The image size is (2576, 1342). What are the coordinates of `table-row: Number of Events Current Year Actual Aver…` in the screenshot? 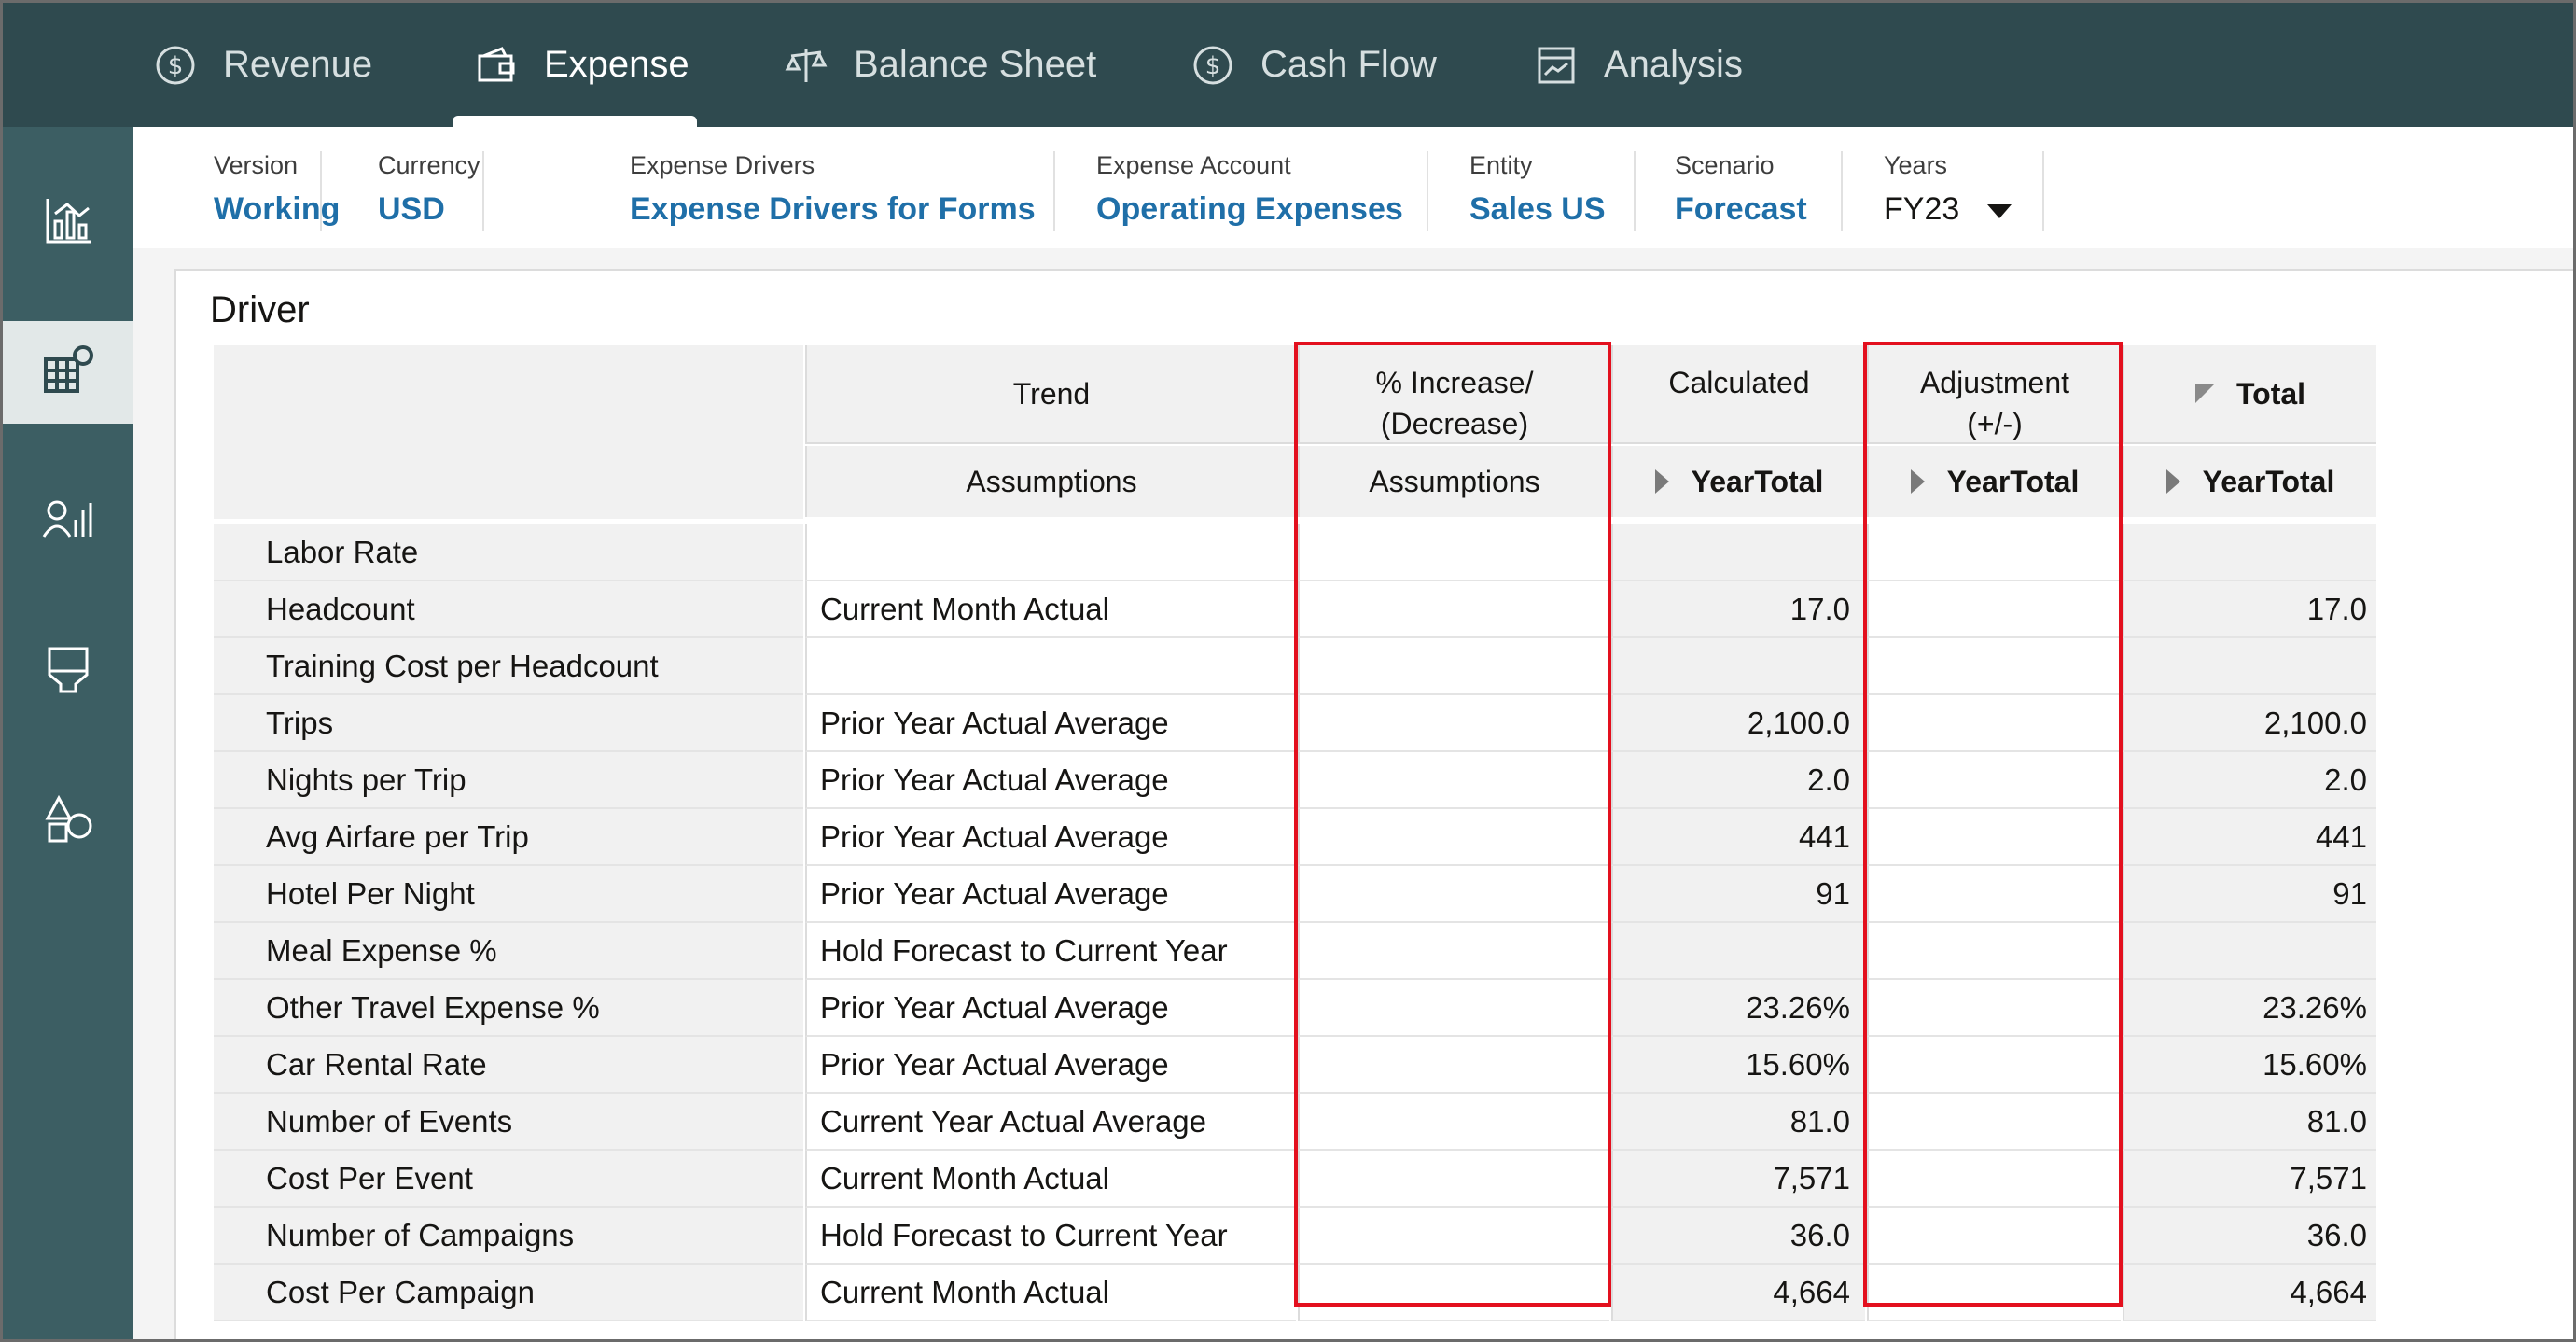 It's located at (1295, 1122).